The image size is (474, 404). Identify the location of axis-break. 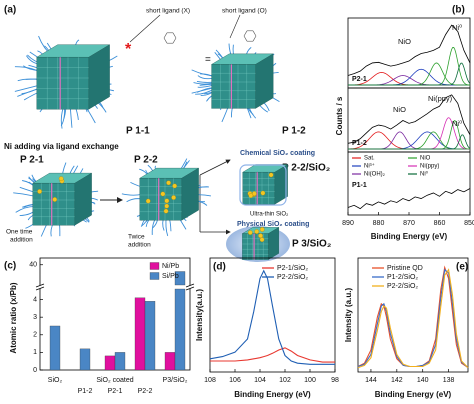
(190, 285).